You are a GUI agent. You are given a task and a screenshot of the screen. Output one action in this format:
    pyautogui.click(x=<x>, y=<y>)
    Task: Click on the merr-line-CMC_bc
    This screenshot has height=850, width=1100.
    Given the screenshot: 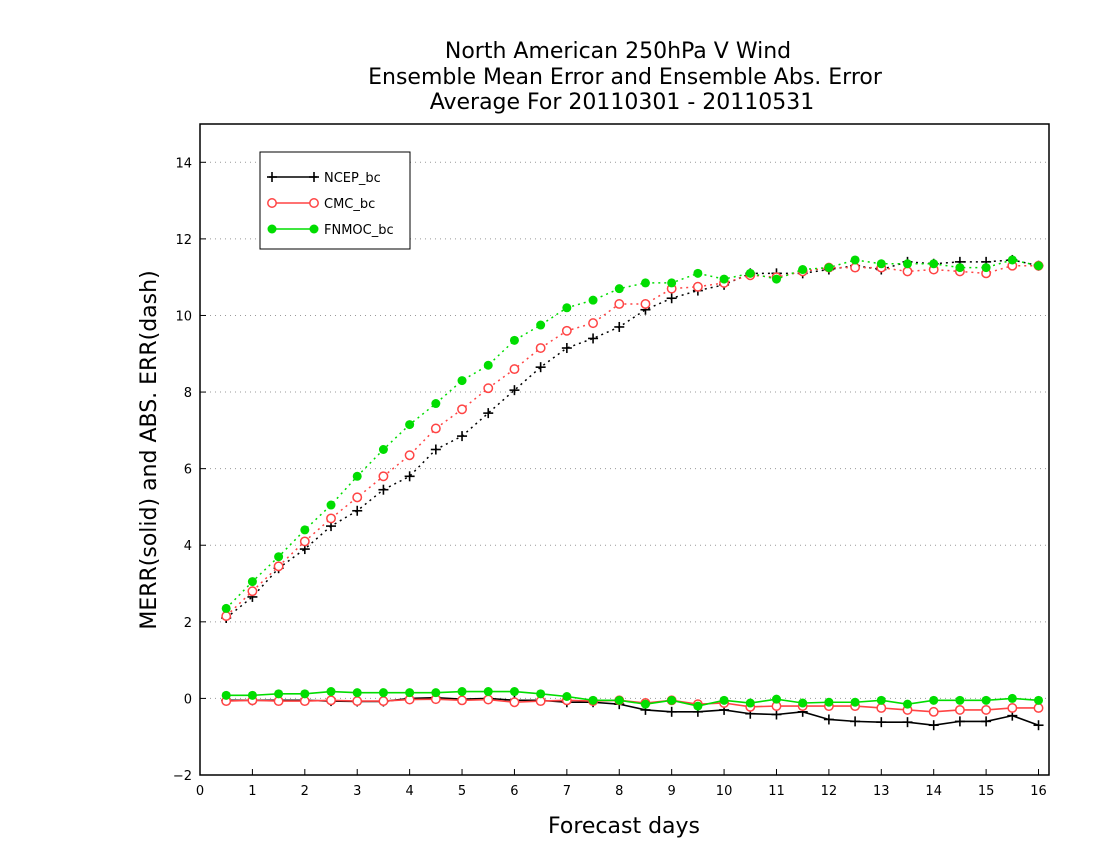 What is the action you would take?
    pyautogui.click(x=632, y=705)
    